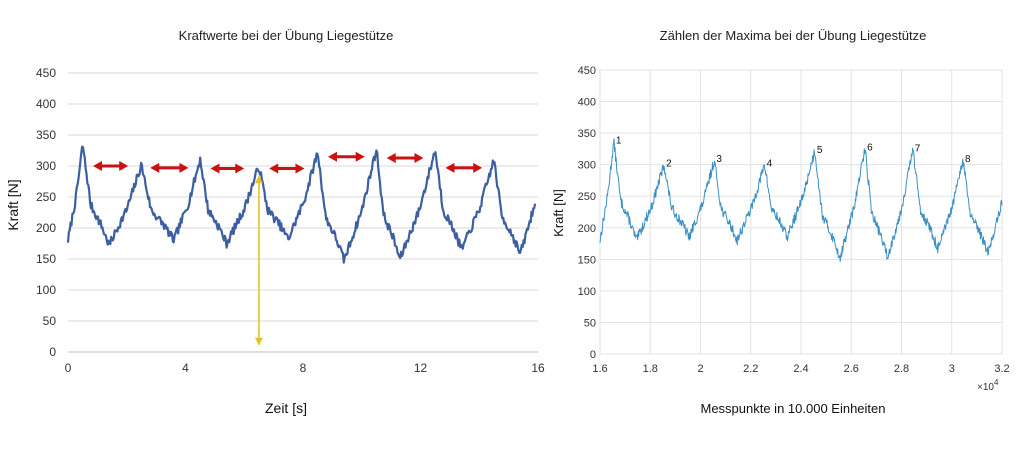  What do you see at coordinates (538, 368) in the screenshot?
I see `x-tick-label: 16` at bounding box center [538, 368].